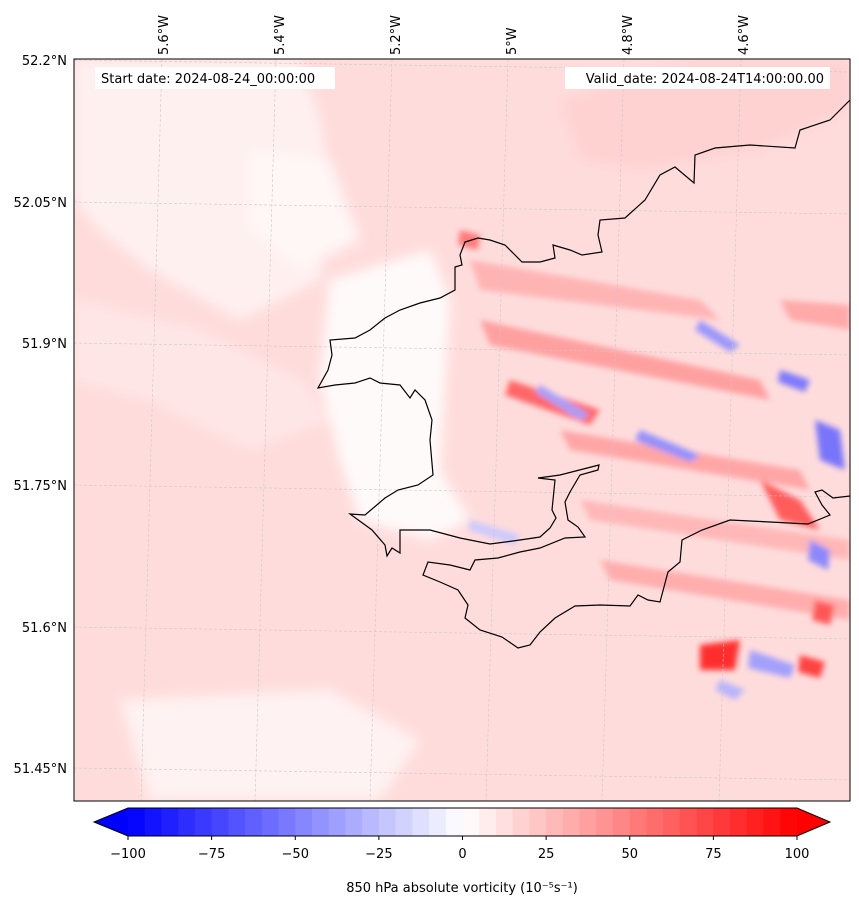 The image size is (859, 912). Describe the element at coordinates (128, 854) in the screenshot. I see `colorbar-tick-label: −100` at that location.